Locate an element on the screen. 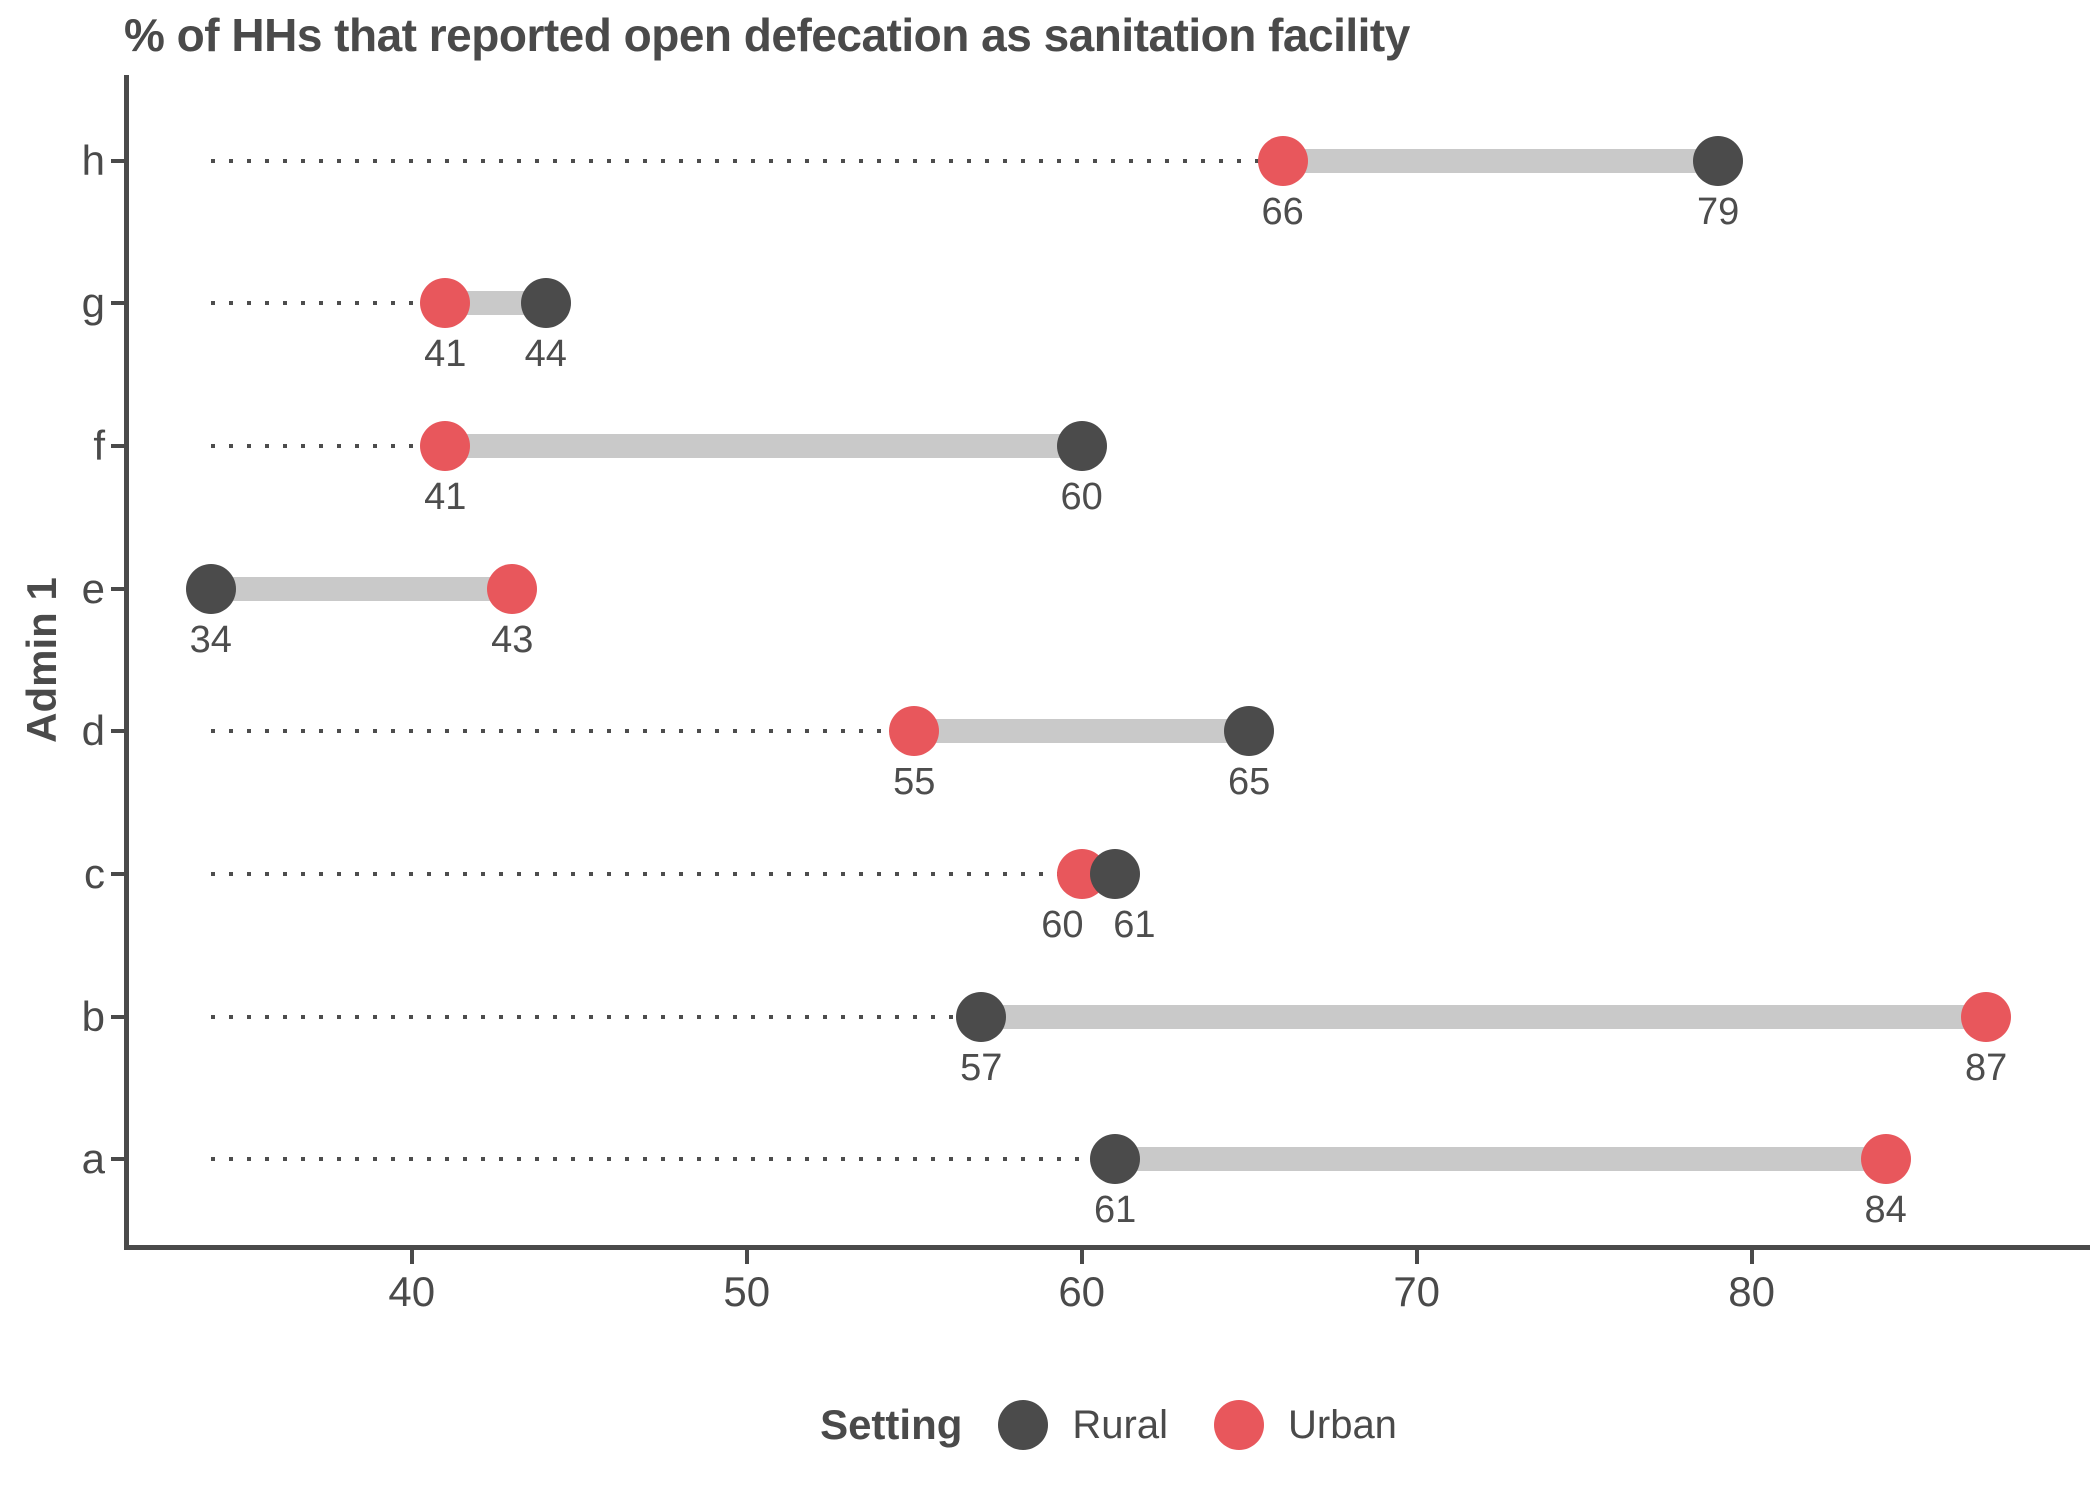  x-tick-label: 60 is located at coordinates (1082, 1291).